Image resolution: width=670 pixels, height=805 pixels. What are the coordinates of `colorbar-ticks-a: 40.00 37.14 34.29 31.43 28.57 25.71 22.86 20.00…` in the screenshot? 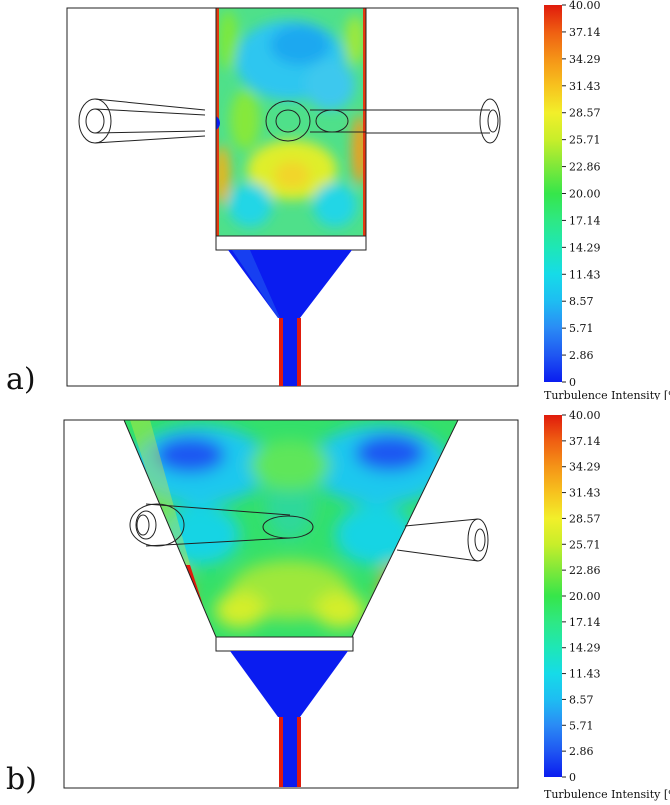 It's located at (581, 194).